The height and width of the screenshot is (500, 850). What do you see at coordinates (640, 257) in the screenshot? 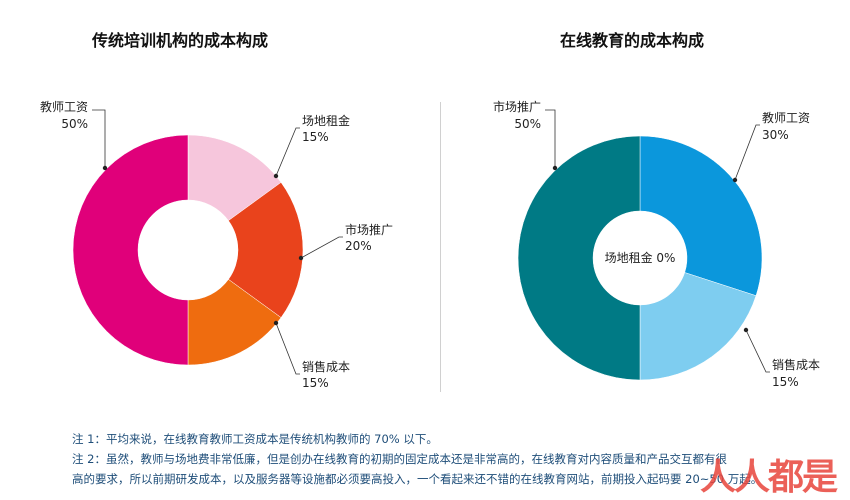
I see `center-label-1: 场地租金 0%` at bounding box center [640, 257].